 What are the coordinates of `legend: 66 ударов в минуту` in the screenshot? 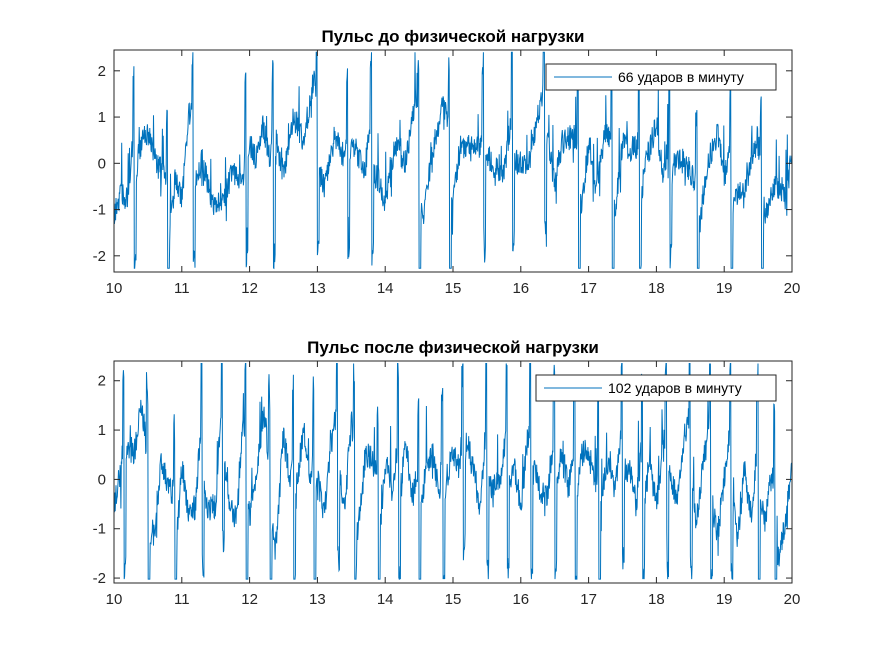 It's located at (661, 77).